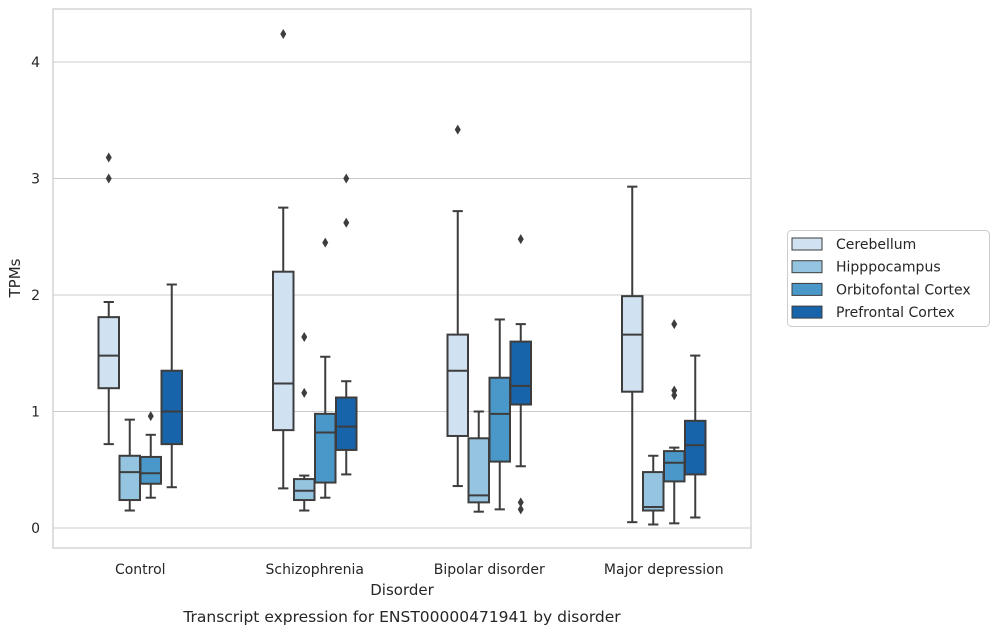 This screenshot has height=634, width=999. What do you see at coordinates (903, 290) in the screenshot?
I see `legend-label: Orbitofontal Cortex` at bounding box center [903, 290].